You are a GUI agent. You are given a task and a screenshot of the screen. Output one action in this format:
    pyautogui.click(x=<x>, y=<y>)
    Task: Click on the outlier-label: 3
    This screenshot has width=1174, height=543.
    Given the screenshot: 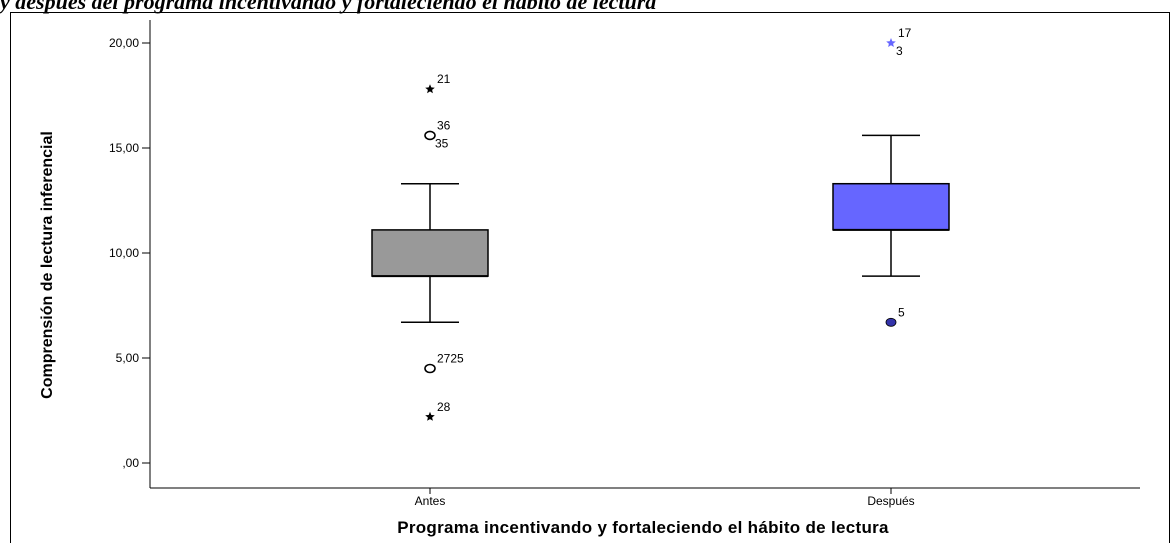 What is the action you would take?
    pyautogui.click(x=899, y=51)
    